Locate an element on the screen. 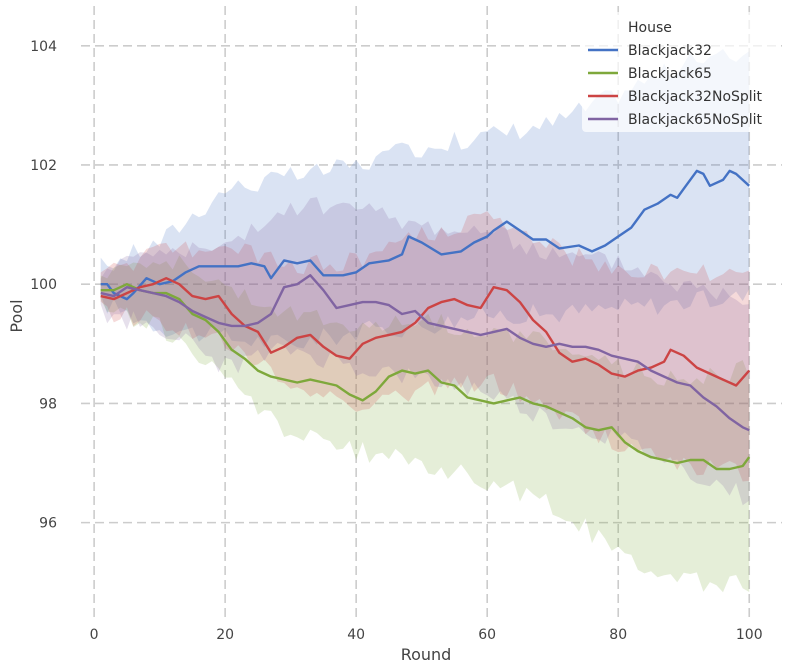 The width and height of the screenshot is (790, 671). x-tick-label: 20 is located at coordinates (225, 635).